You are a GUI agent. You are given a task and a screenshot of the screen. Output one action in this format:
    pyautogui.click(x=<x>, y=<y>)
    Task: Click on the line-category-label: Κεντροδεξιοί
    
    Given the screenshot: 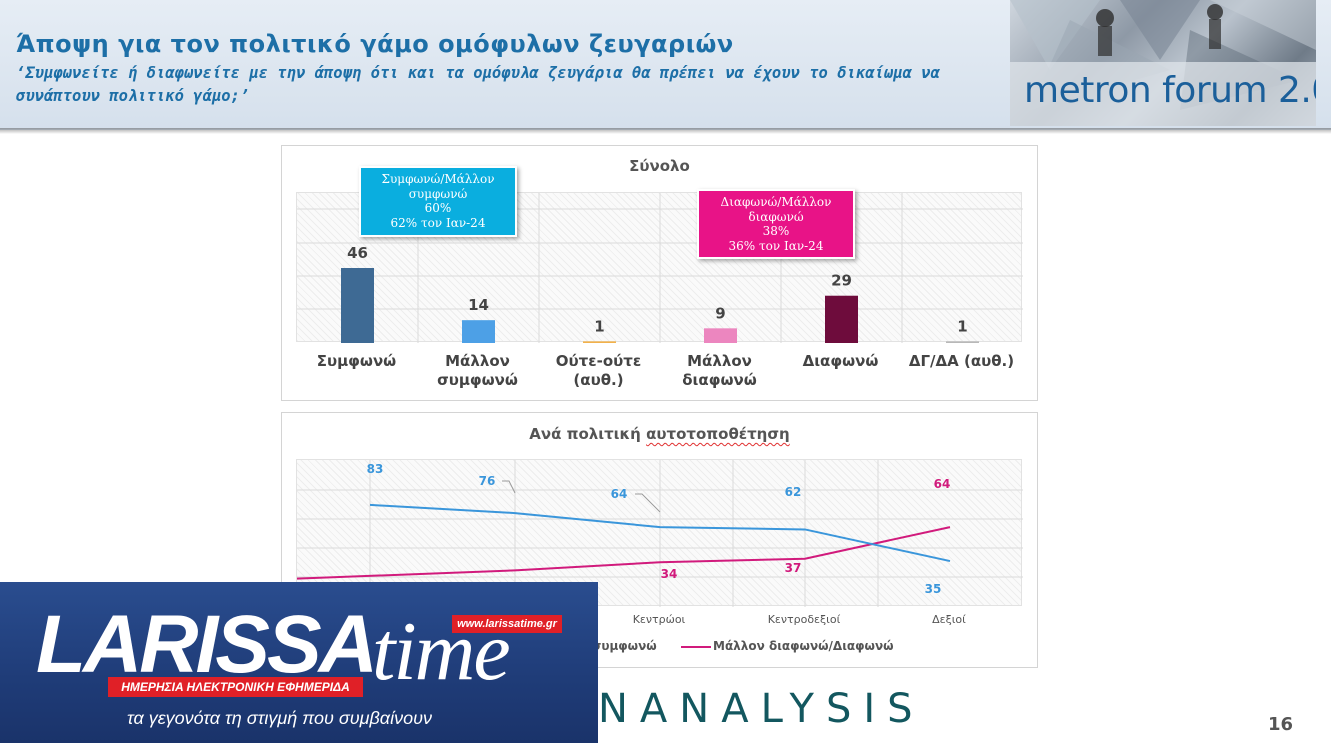 What is the action you would take?
    pyautogui.click(x=804, y=619)
    